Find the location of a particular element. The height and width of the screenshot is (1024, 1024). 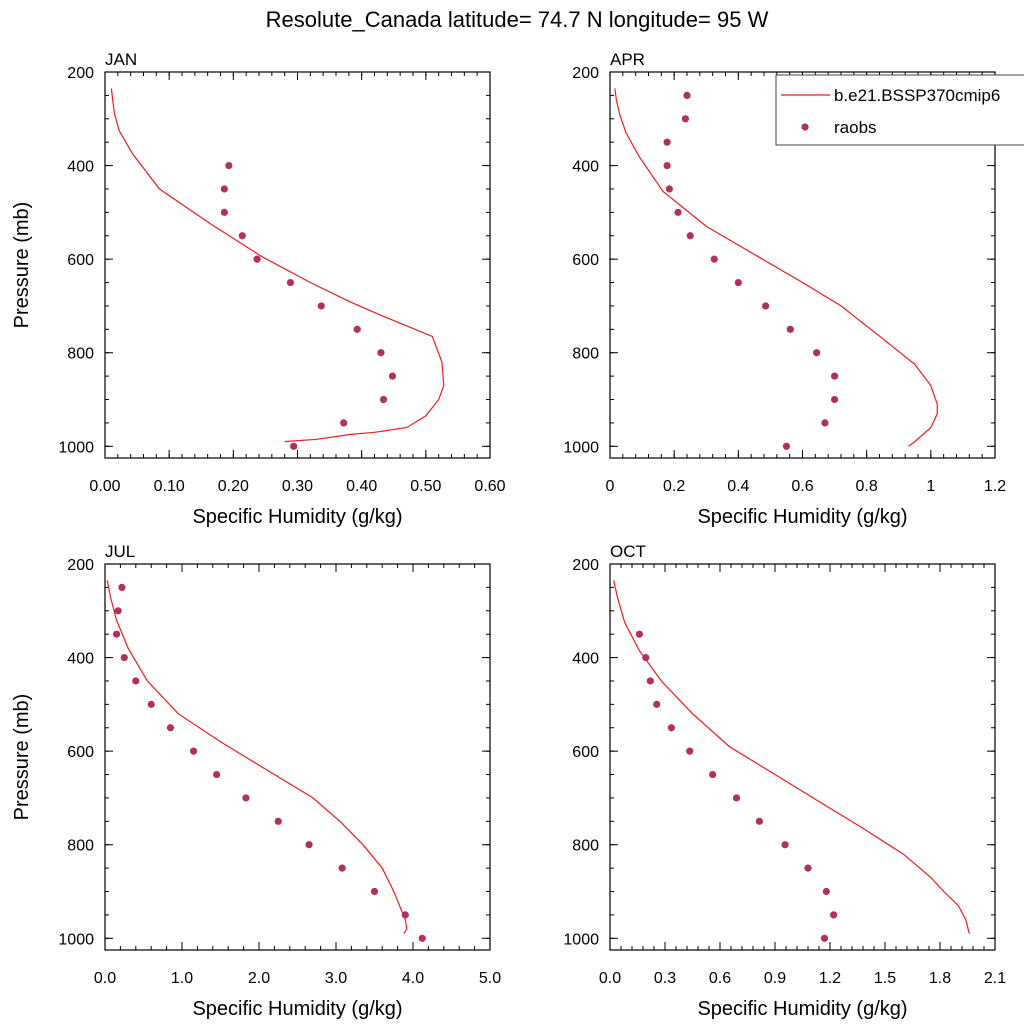

x-tick-label: 0.8 is located at coordinates (867, 486).